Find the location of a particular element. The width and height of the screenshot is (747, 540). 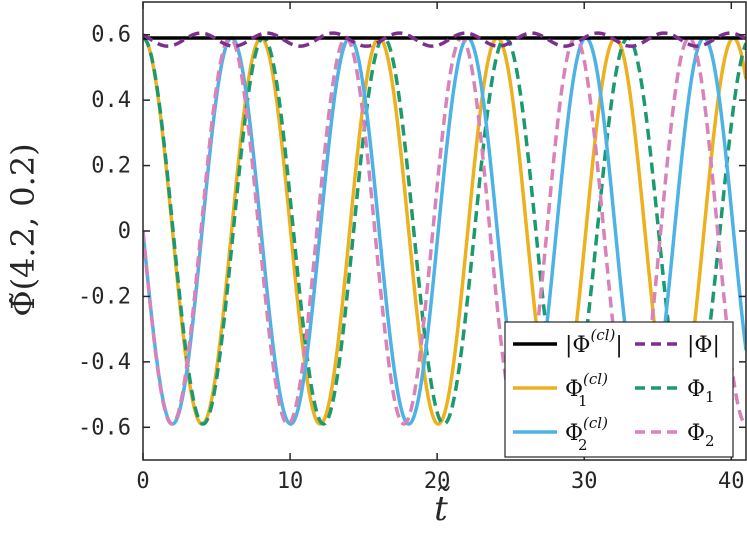

legend-label-2: Φ(cl) 1 is located at coordinates (586, 390).